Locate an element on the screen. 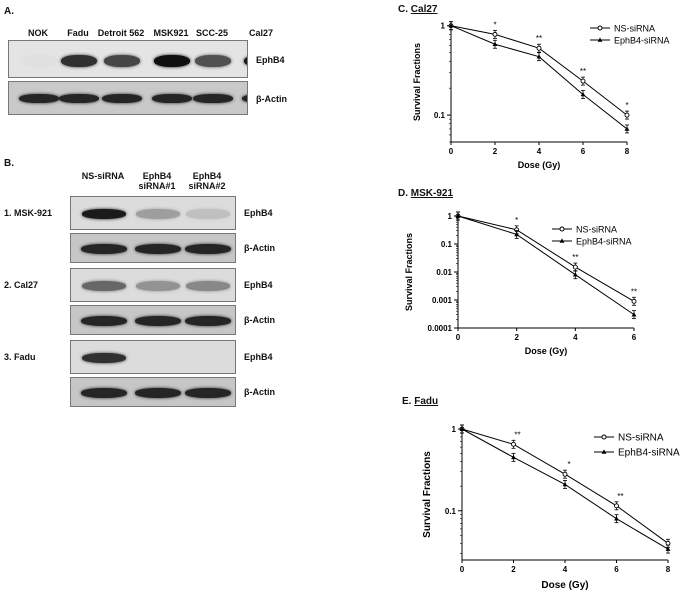 This screenshot has height=598, width=685. panel-d-letter: D. MSK-921 is located at coordinates (426, 193).